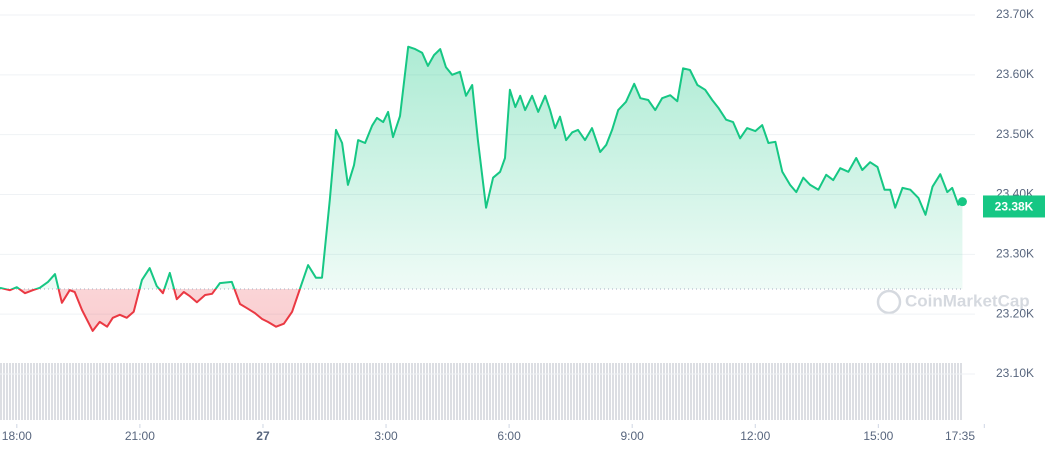 The height and width of the screenshot is (450, 1045). What do you see at coordinates (960, 436) in the screenshot?
I see `x-tick-label: 17:35` at bounding box center [960, 436].